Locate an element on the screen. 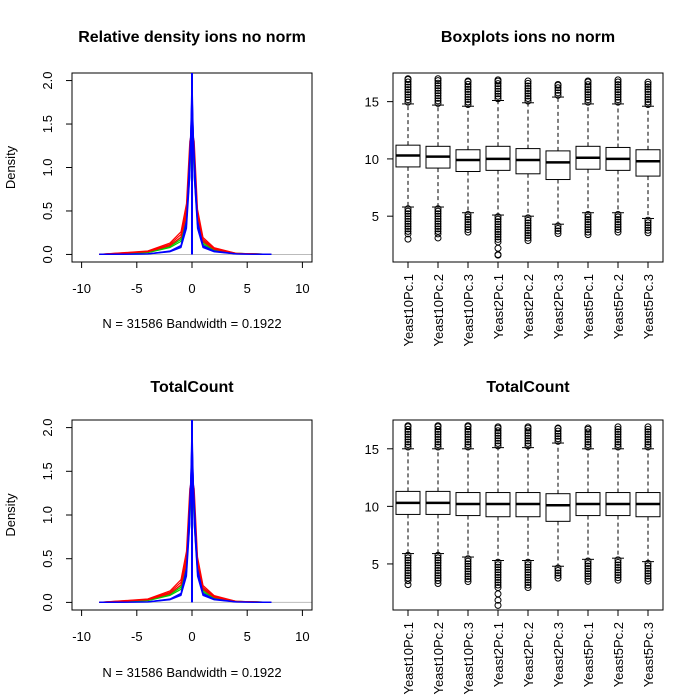 The image size is (700, 700). y-tick-label: 15 is located at coordinates (372, 449).